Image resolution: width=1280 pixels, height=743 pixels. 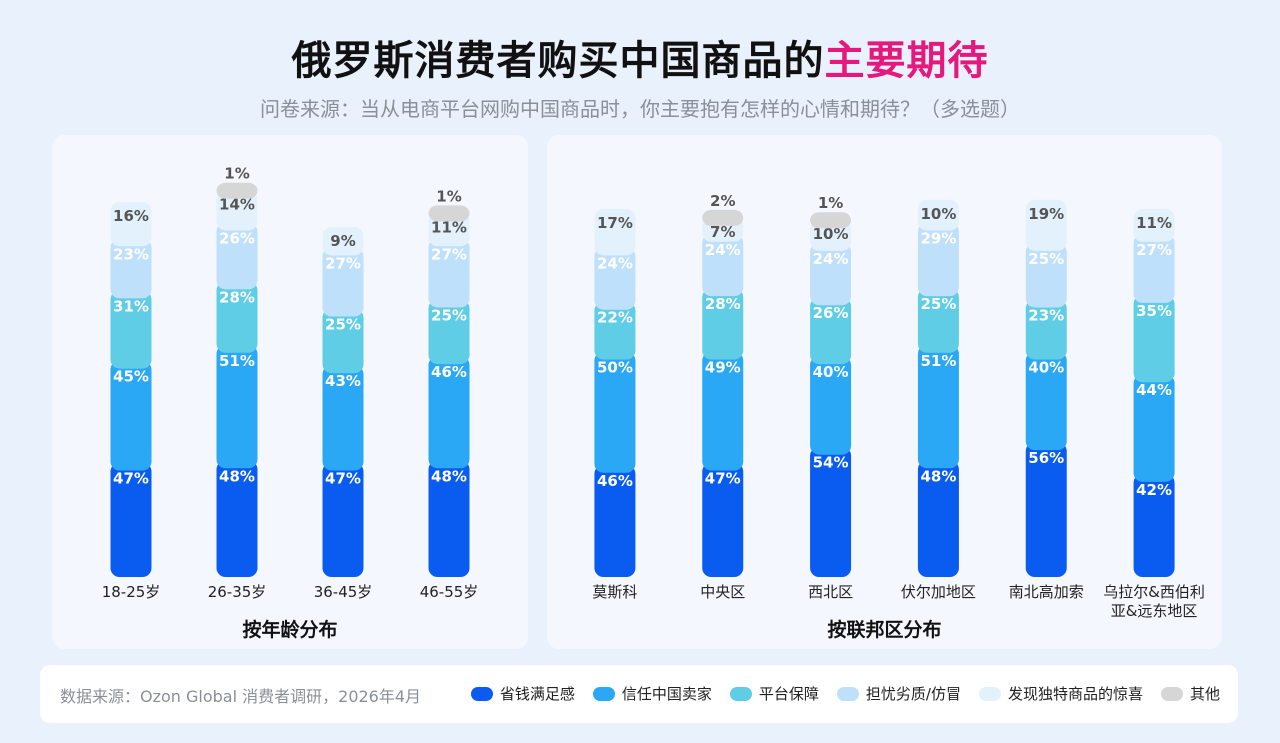 What do you see at coordinates (131, 254) in the screenshot?
I see `bar-value-label: 23%` at bounding box center [131, 254].